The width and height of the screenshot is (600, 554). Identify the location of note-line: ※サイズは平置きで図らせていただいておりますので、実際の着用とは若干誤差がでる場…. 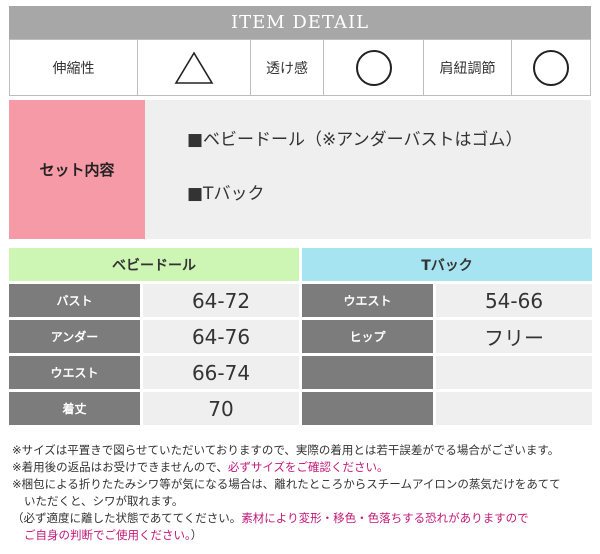
(286, 450).